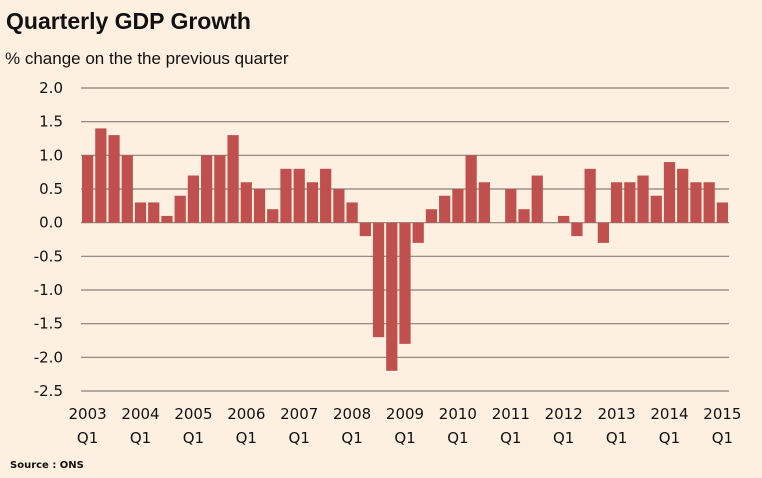 The width and height of the screenshot is (762, 478). I want to click on y-tick-label: -2.0, so click(48, 357).